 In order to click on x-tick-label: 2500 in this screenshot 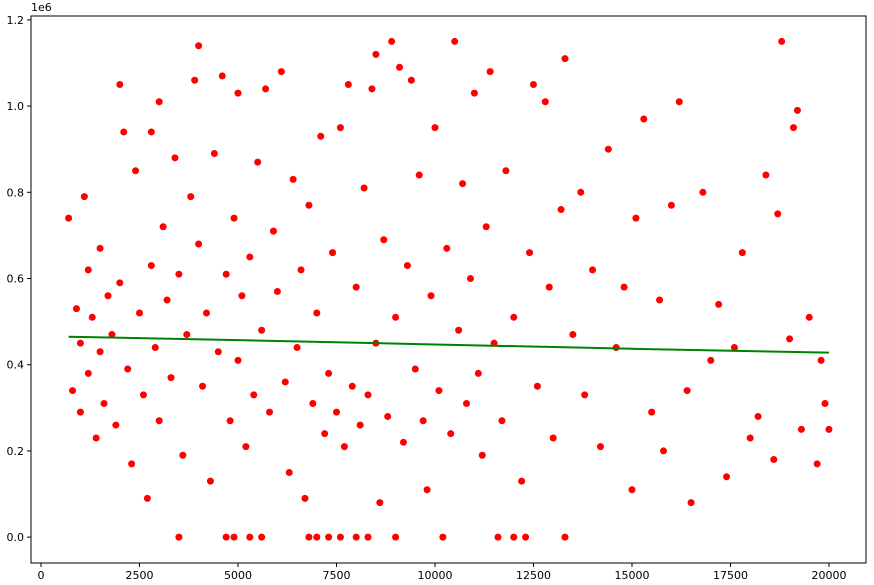, I will do `click(140, 575)`.